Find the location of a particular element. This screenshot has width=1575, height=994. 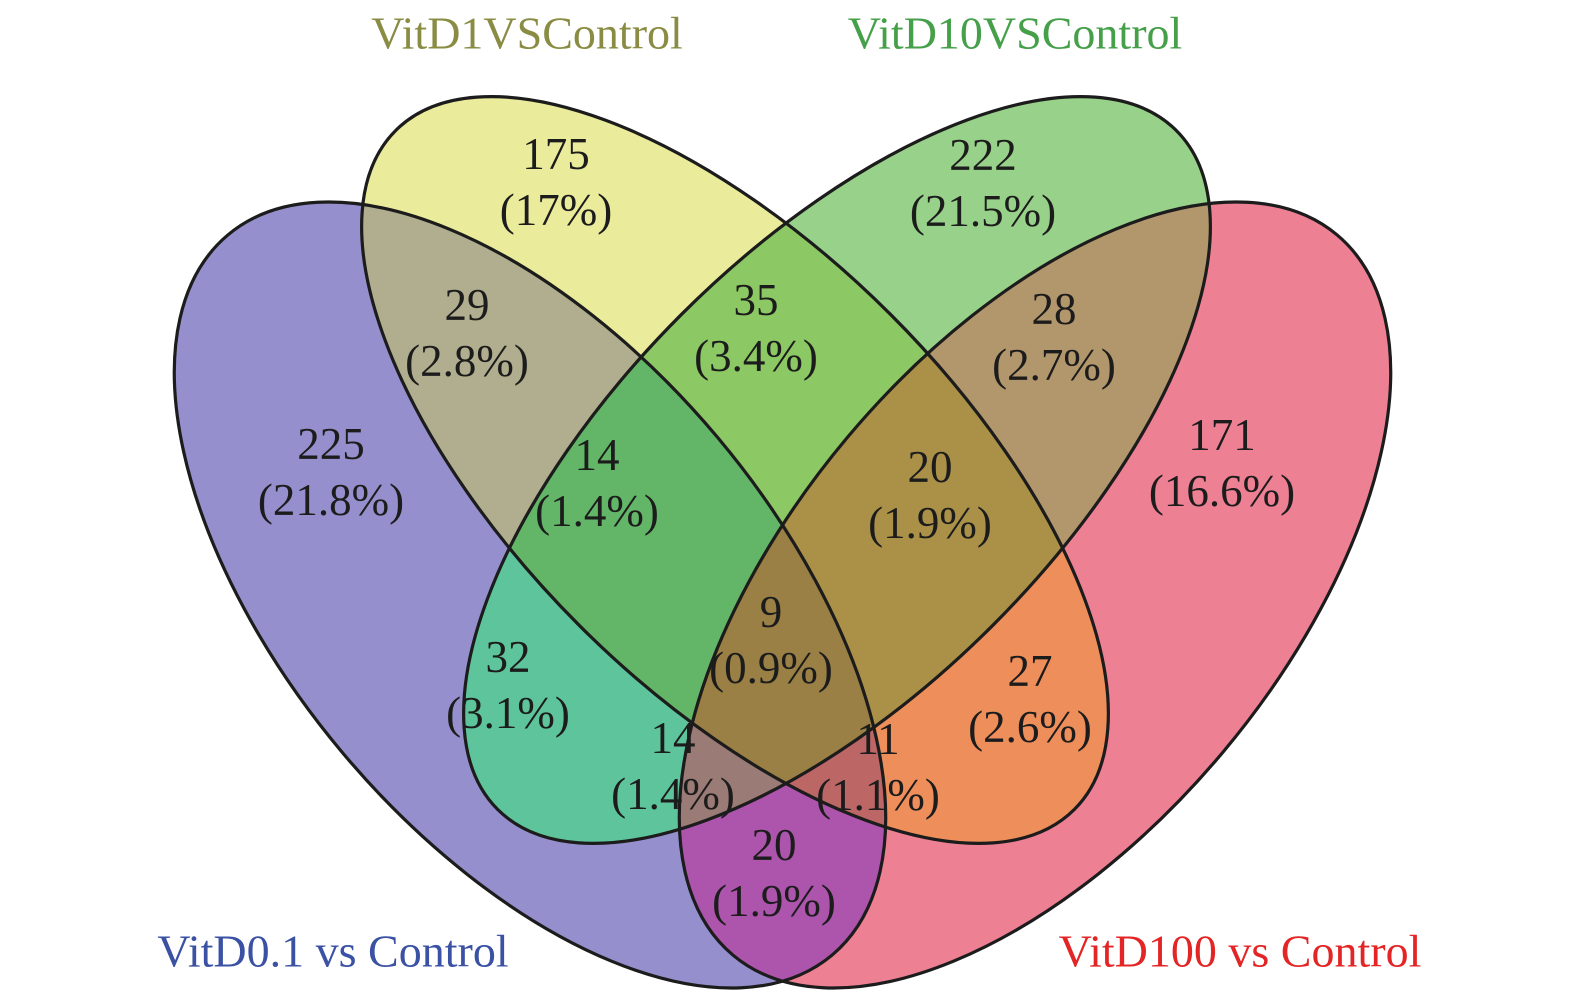

region-vitd01-vitd100: 20 (1.9%) is located at coordinates (774, 873).